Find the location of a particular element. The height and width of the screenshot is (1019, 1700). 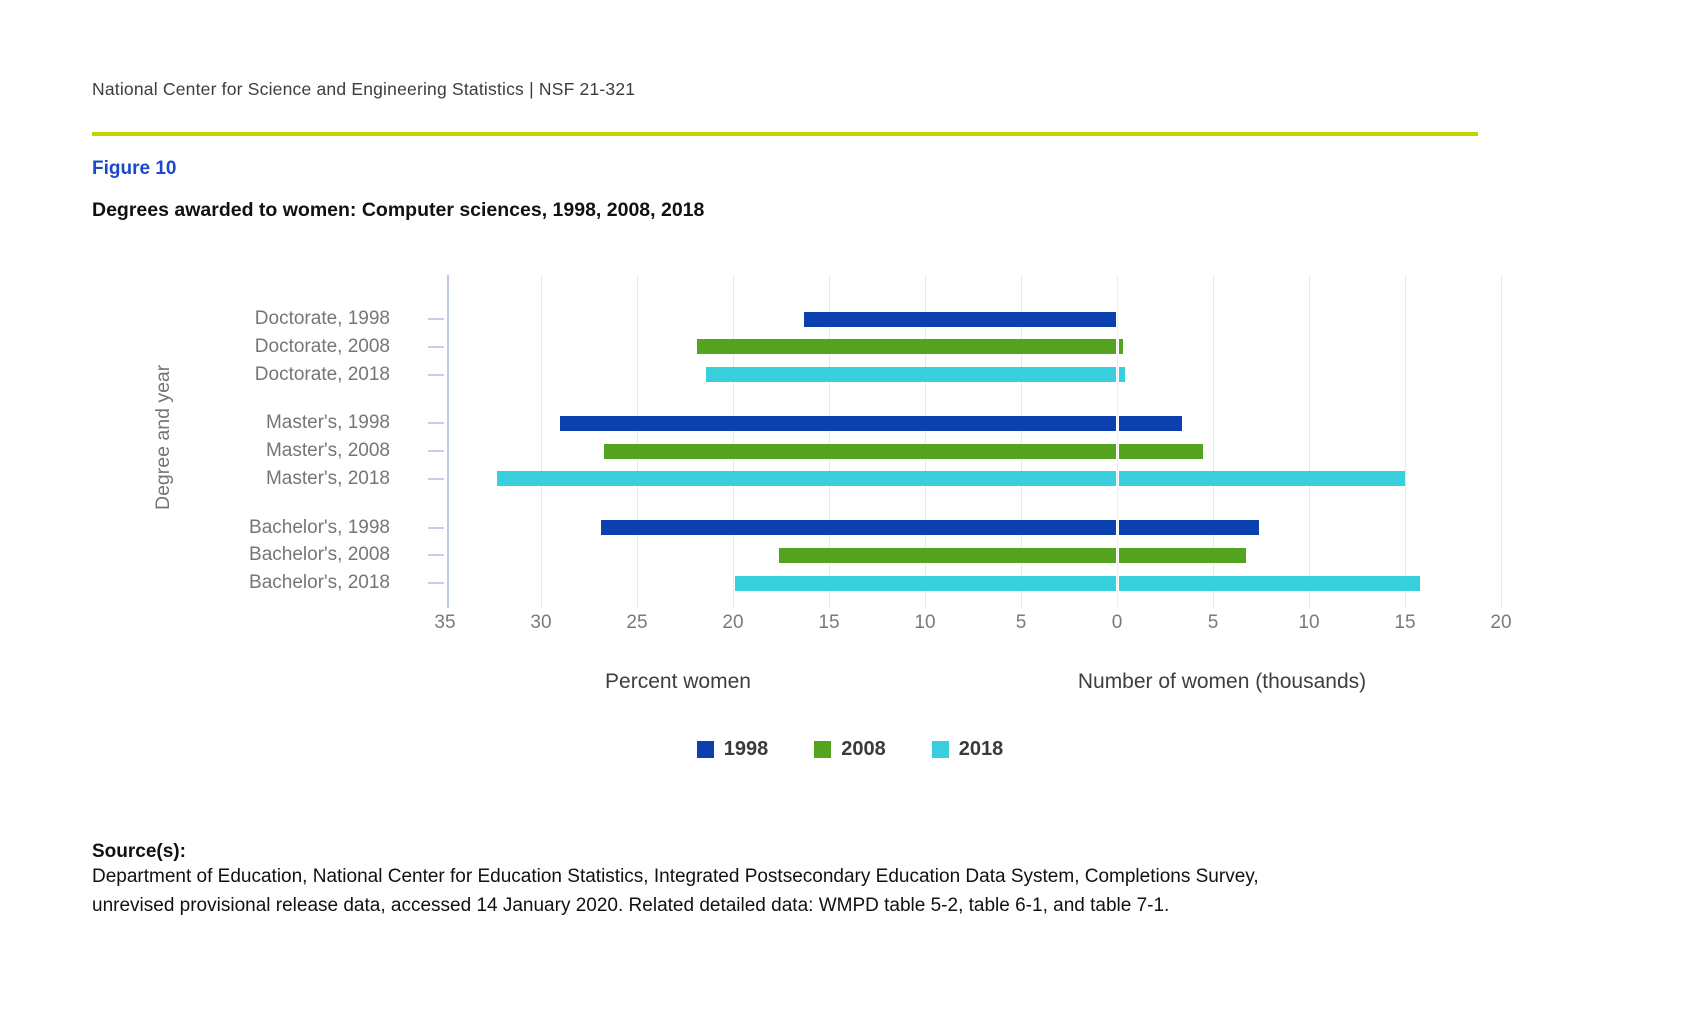

category-tick-master-s-2018 is located at coordinates (436, 478).